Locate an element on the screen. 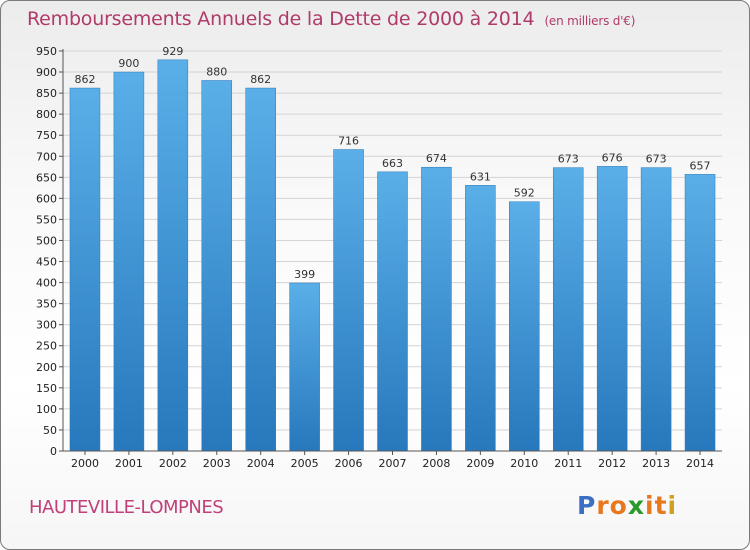 The height and width of the screenshot is (550, 750). x-tick-label-2009: 2009 is located at coordinates (480, 463).